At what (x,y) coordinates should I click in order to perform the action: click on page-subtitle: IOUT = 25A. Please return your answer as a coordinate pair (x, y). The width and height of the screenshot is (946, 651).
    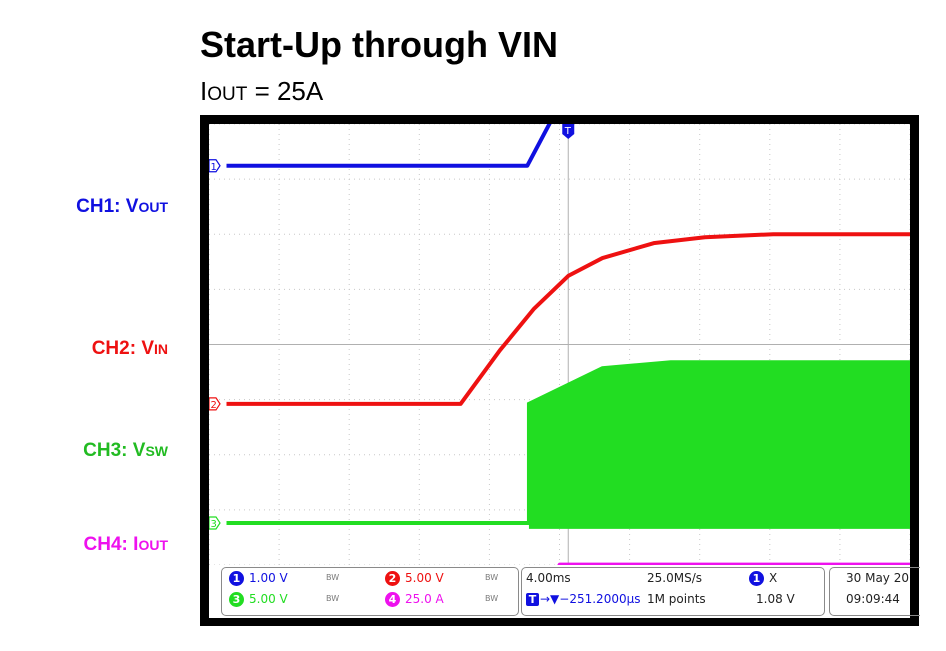
    Looking at the image, I should click on (261, 91).